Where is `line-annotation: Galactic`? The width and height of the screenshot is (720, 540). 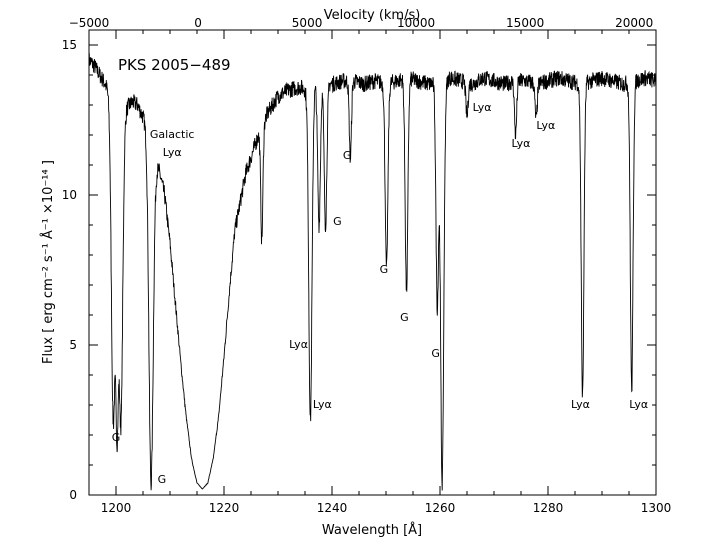
line-annotation: Galactic is located at coordinates (172, 134).